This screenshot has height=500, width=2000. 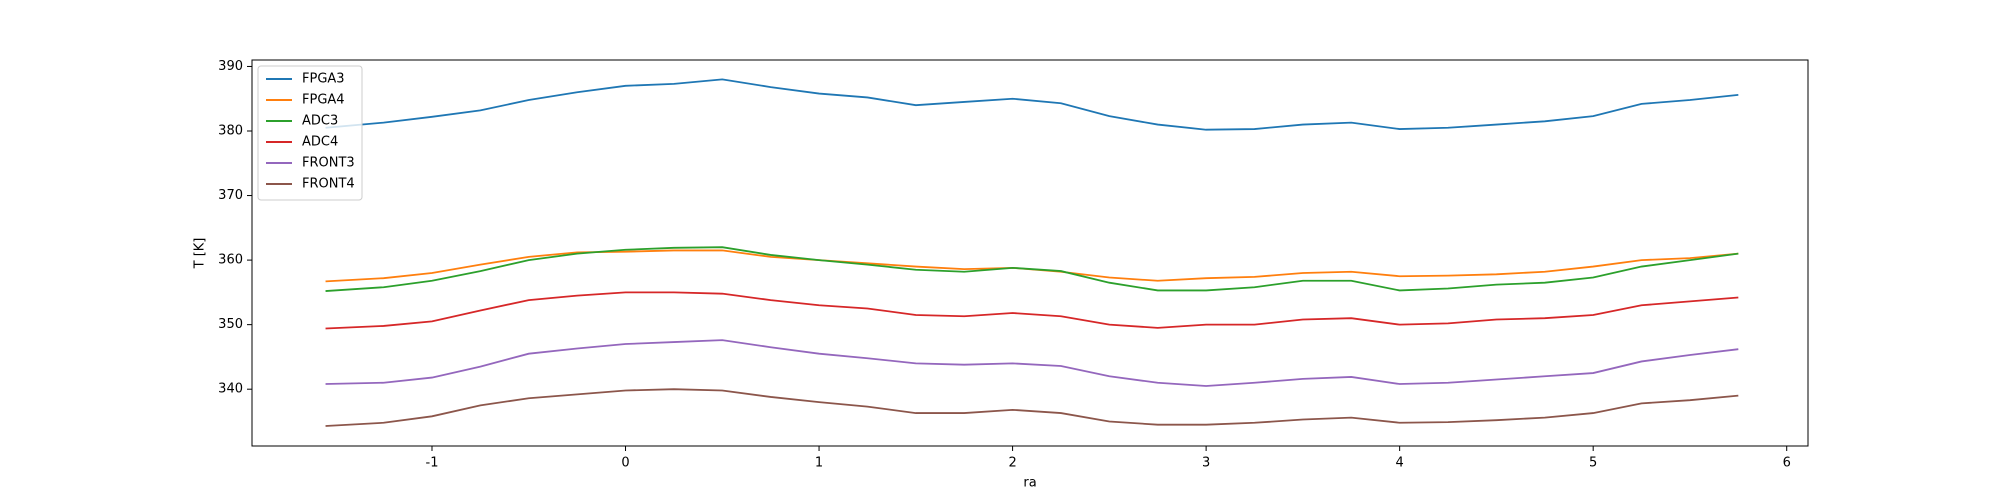 I want to click on x-tick-label: 6, so click(x=1787, y=463).